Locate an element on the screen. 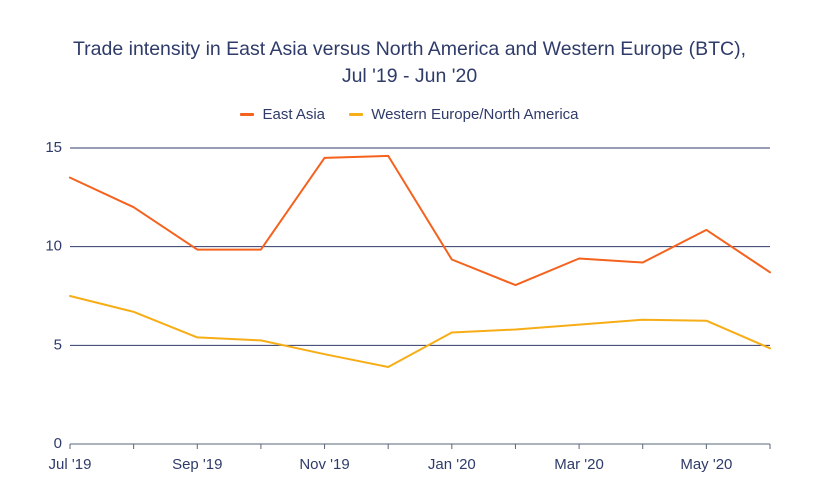 The height and width of the screenshot is (493, 819). series-line-western-europe-north-america is located at coordinates (420, 331).